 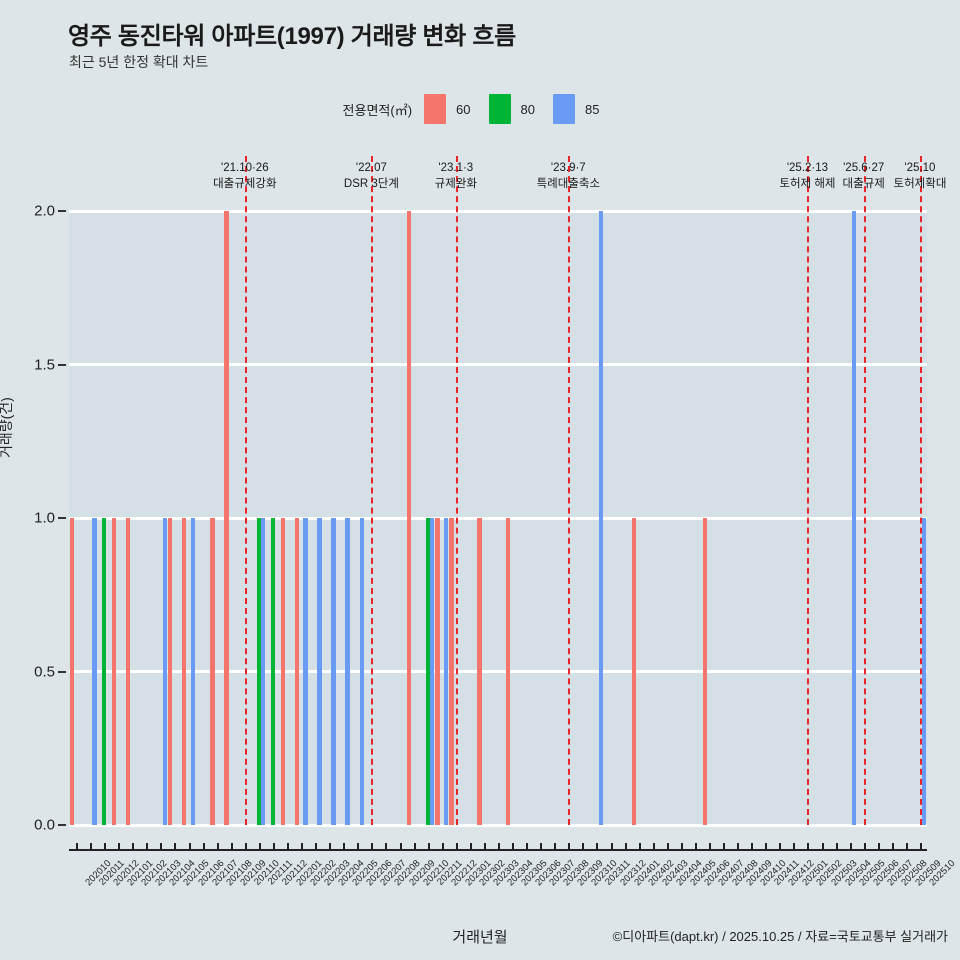 What do you see at coordinates (245, 184) in the screenshot?
I see `annotation-text: 대출규제강화` at bounding box center [245, 184].